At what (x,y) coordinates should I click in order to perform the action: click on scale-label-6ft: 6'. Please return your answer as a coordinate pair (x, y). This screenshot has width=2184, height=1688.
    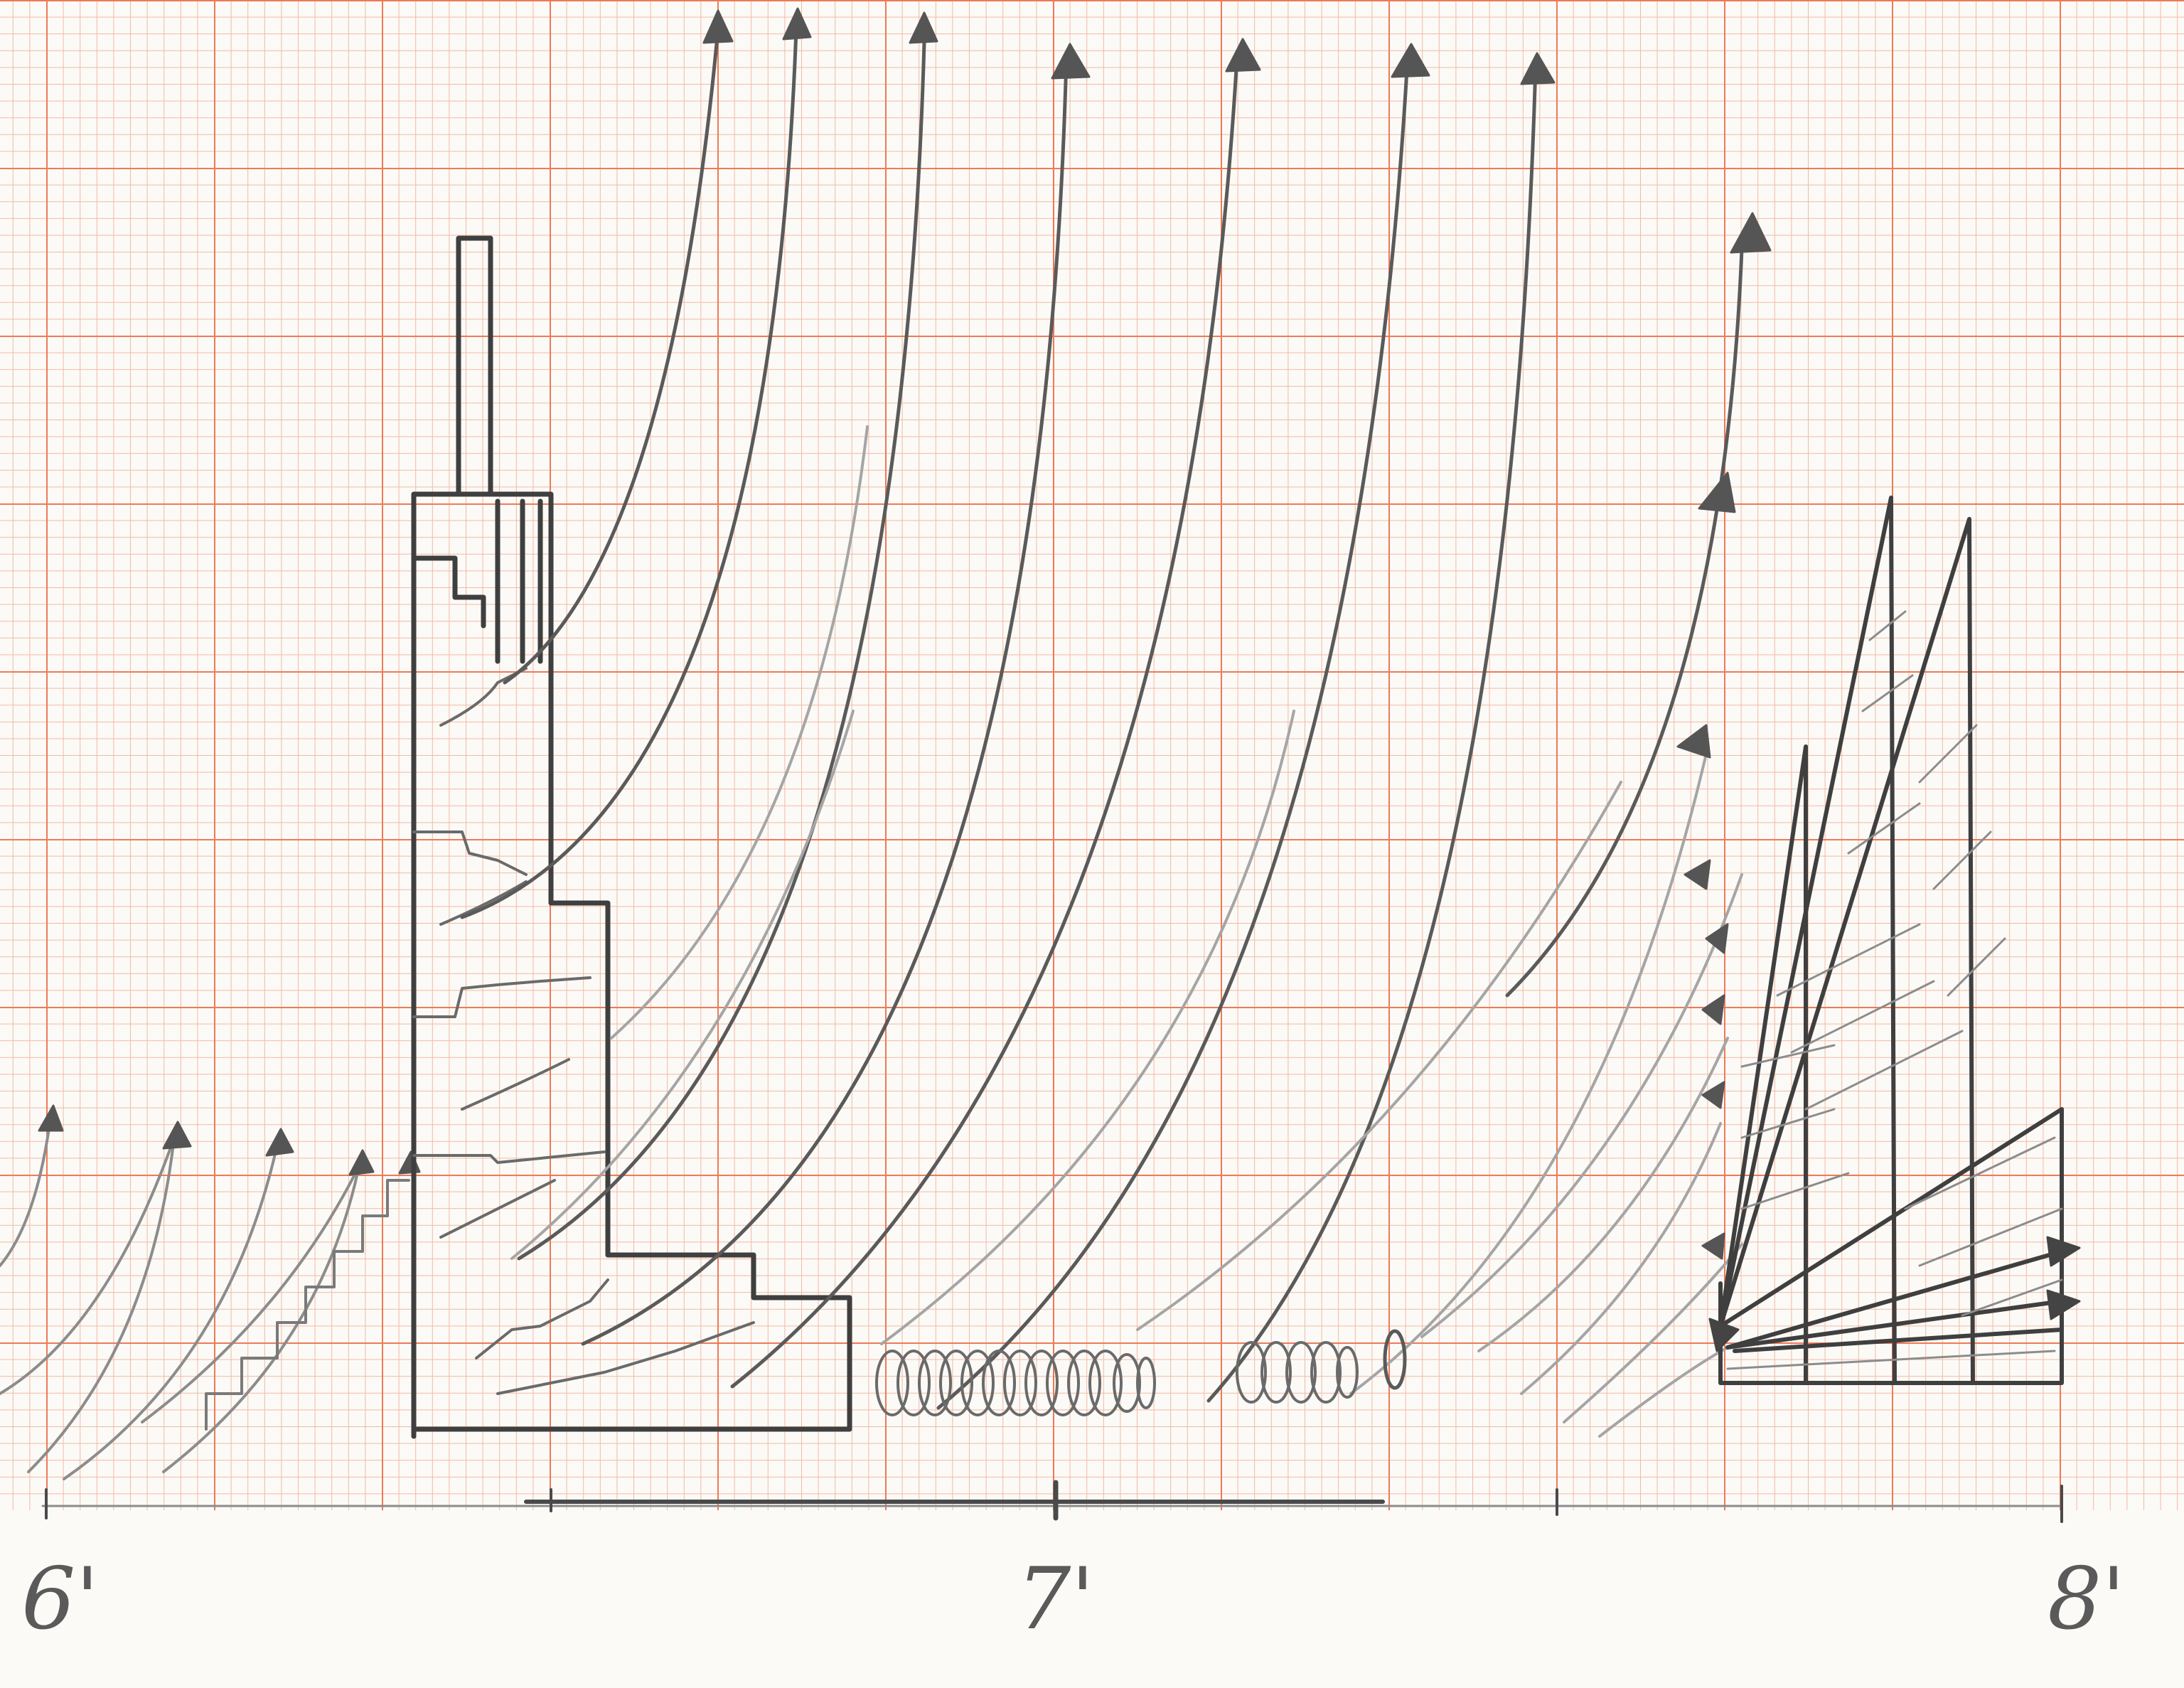
    Looking at the image, I should click on (60, 1600).